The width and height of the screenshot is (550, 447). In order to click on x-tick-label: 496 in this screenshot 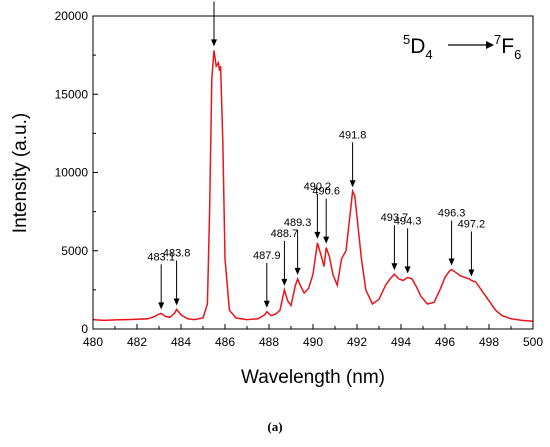, I will do `click(445, 342)`.